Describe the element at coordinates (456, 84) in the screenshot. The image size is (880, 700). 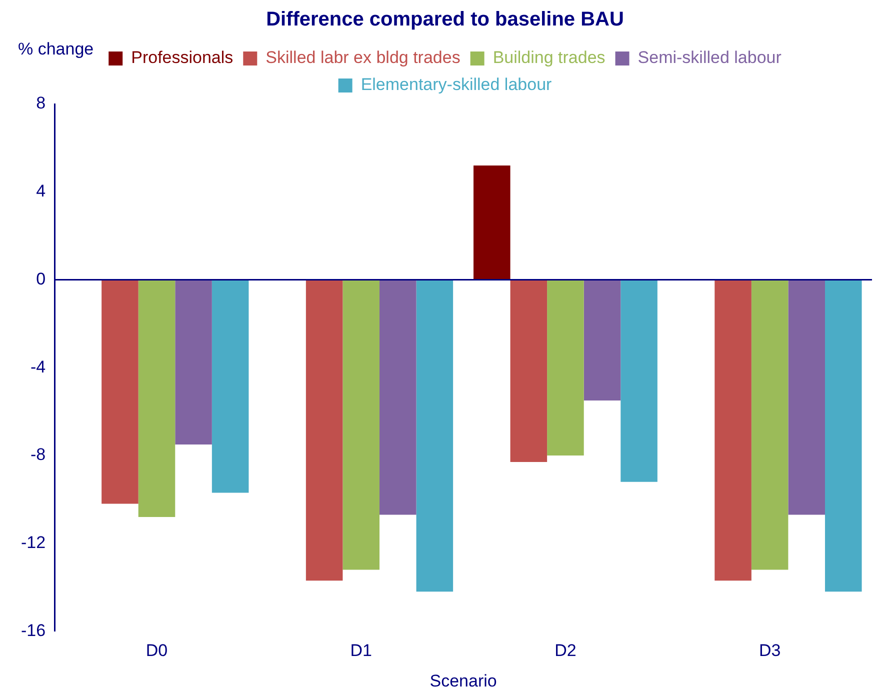
I see `legend-label: Elementary-skilled labour` at that location.